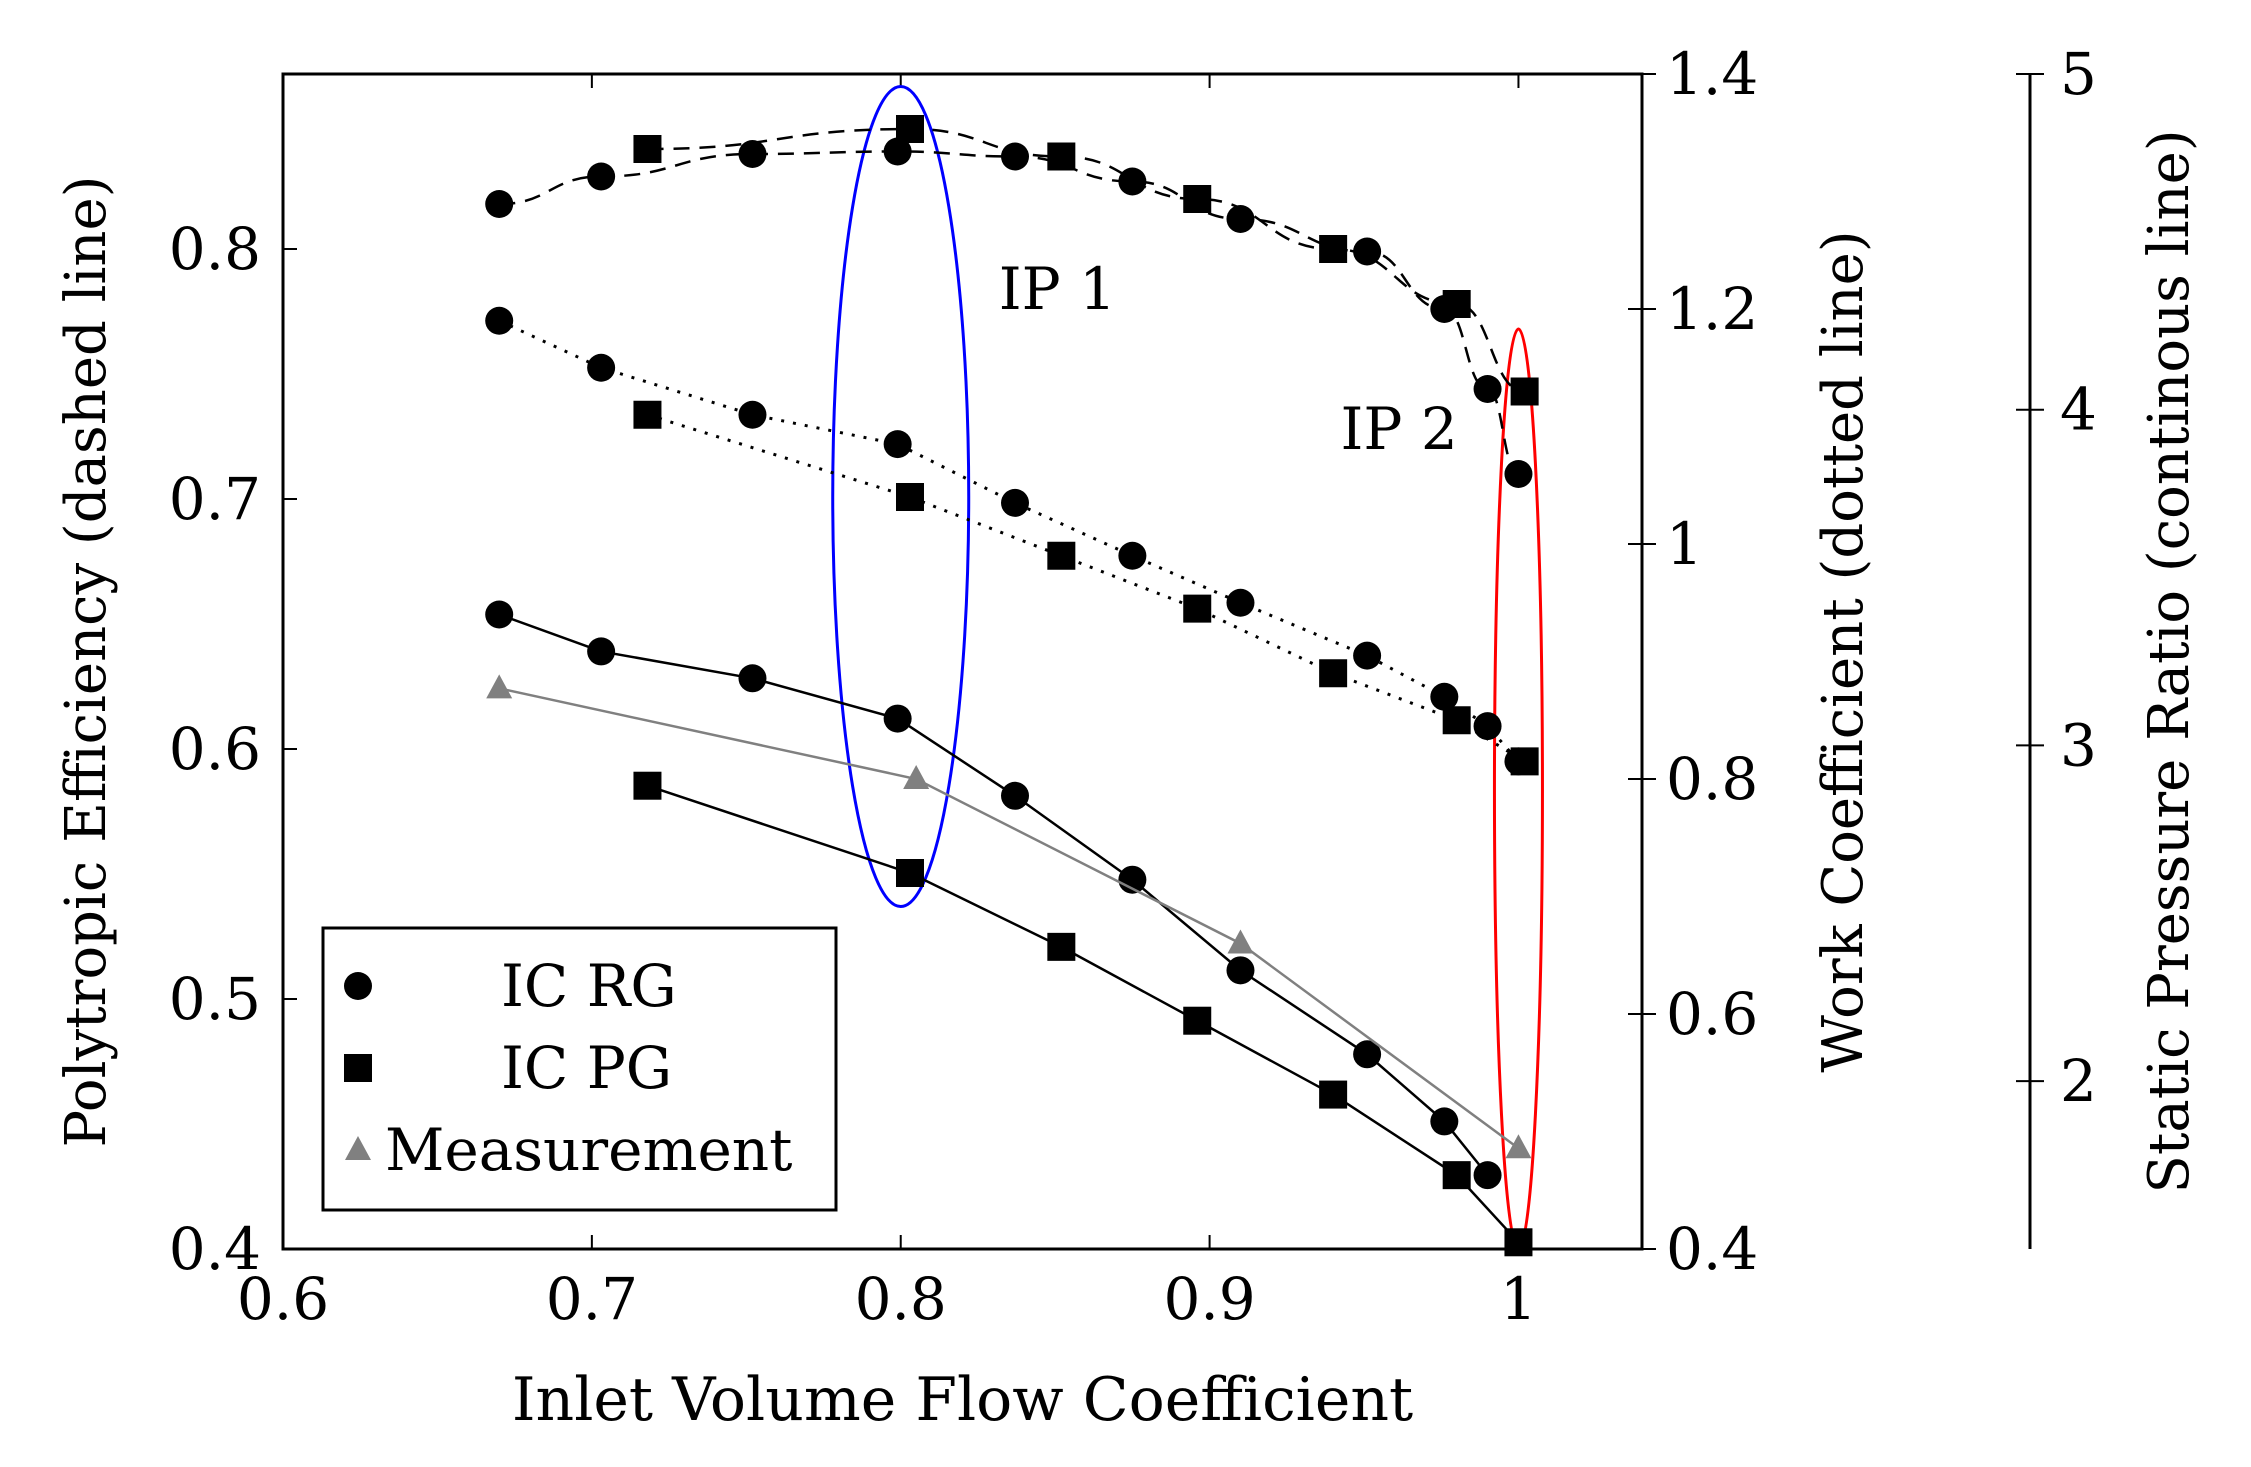 The image size is (2251, 1467). What do you see at coordinates (215, 249) in the screenshot?
I see `efficiency-tick-label: 0.8` at bounding box center [215, 249].